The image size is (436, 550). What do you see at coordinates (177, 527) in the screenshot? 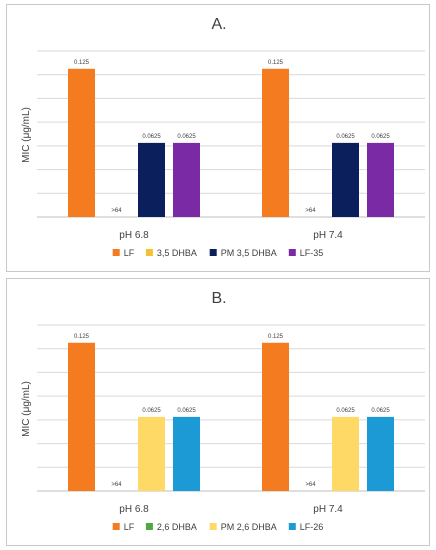
I see `legend-label: 2,6 DHBA` at bounding box center [177, 527].